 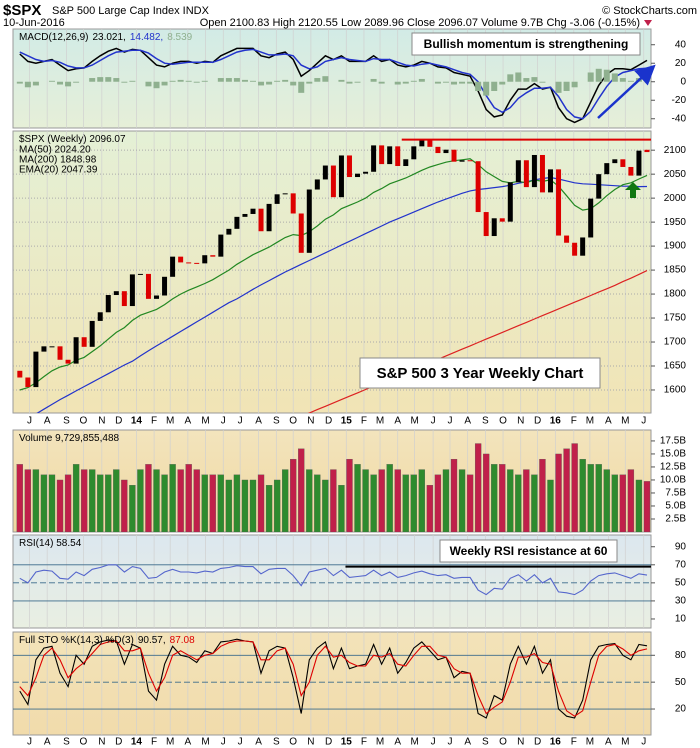 I want to click on x-tick-label: 14, so click(x=137, y=421).